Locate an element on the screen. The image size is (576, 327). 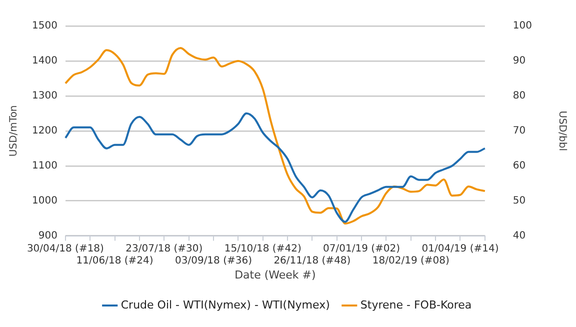
y2-tick-label: 70 is located at coordinates (519, 130).